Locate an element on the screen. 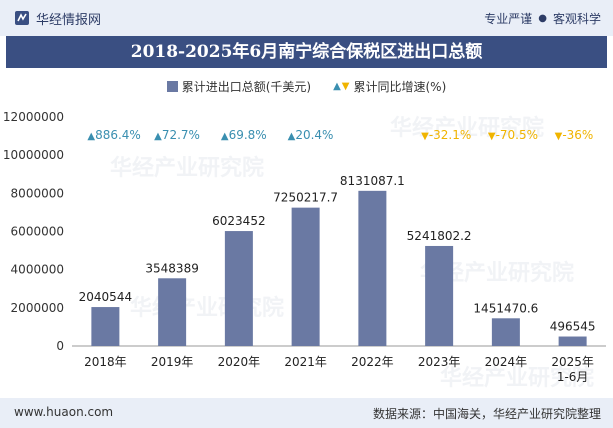 The height and width of the screenshot is (428, 613). legend-label-growth: 累计同比增速(%) is located at coordinates (400, 86).